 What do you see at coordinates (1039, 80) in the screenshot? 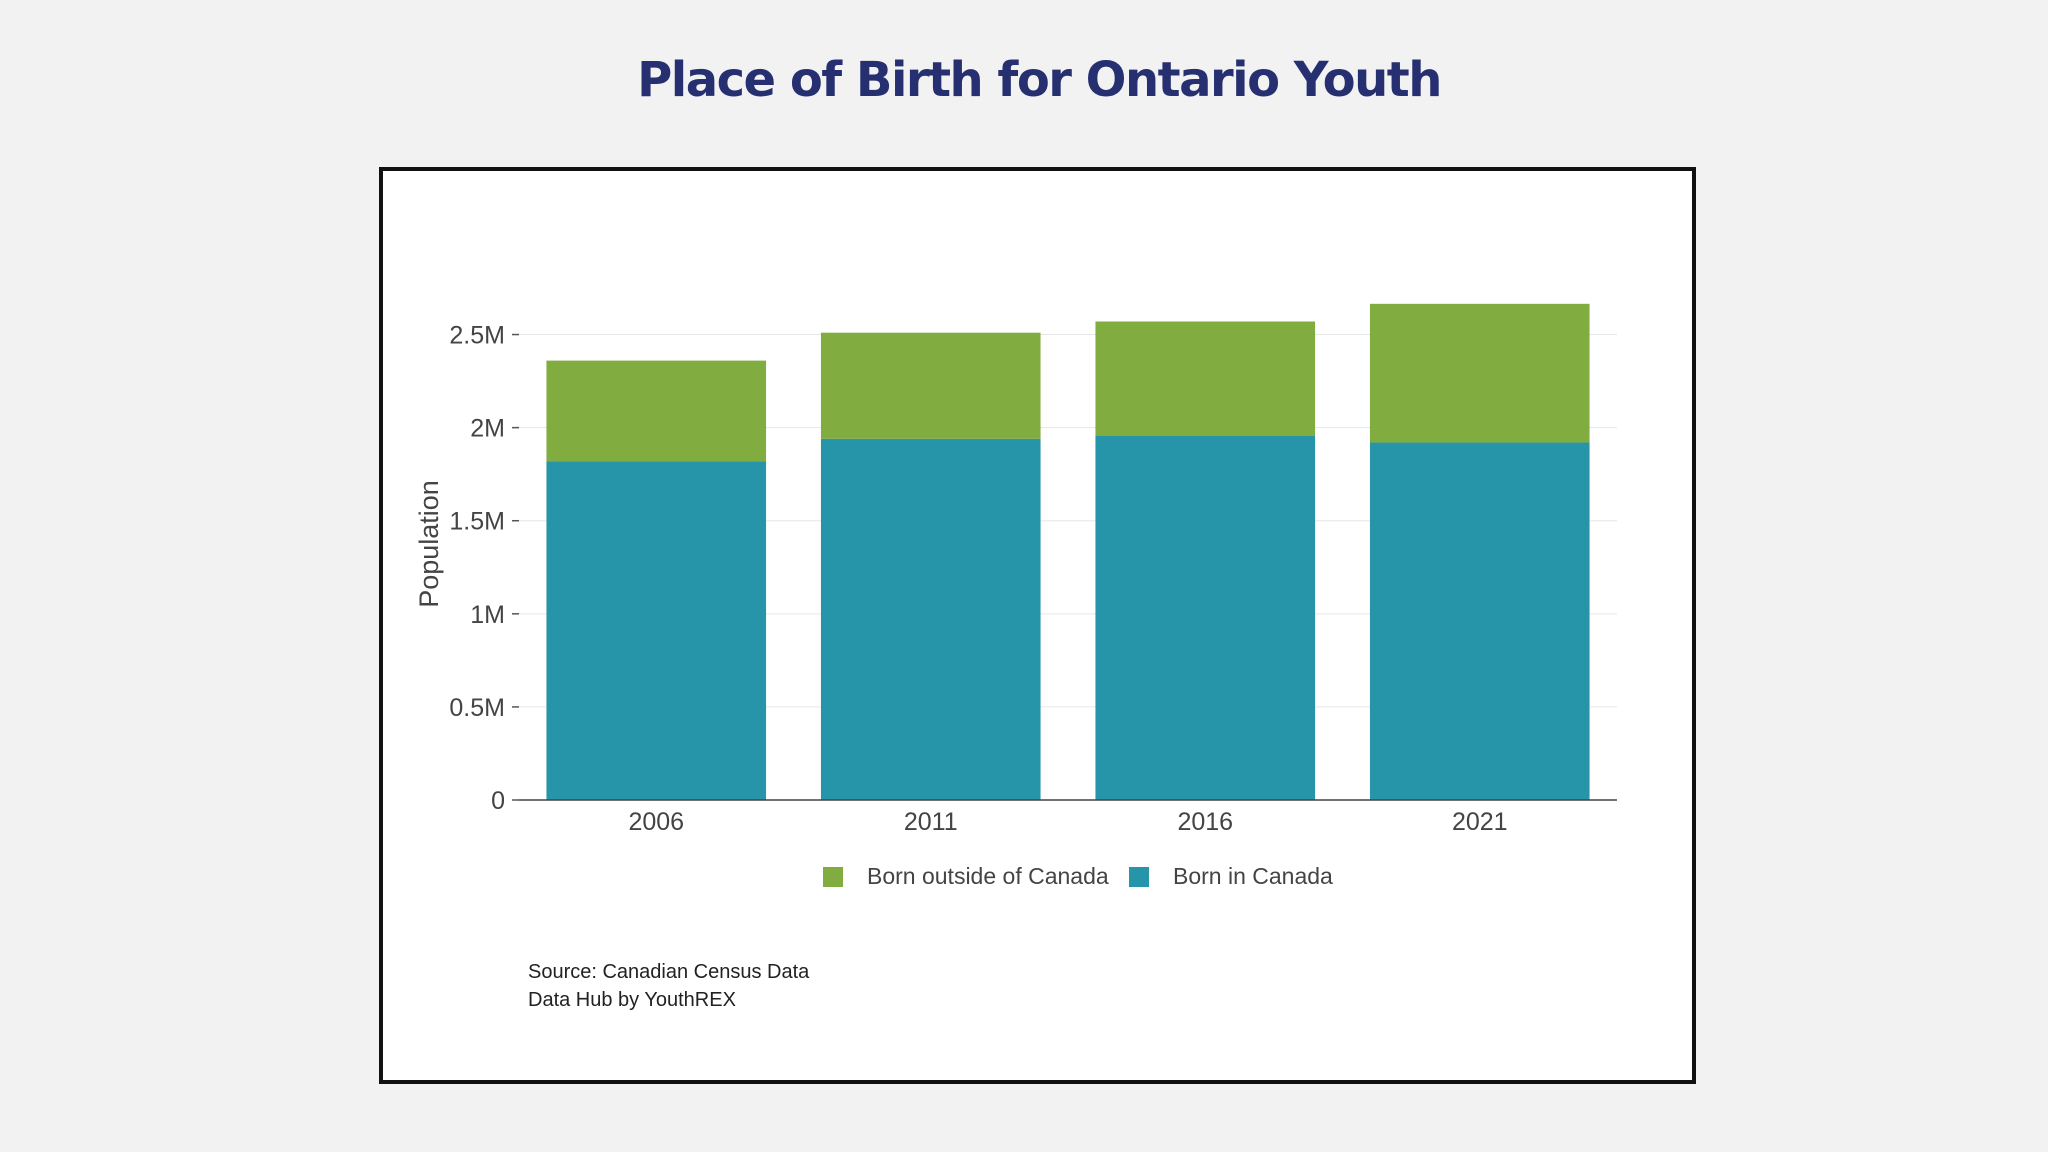
I see `page-title: Place of Birth for Ontario Youth` at bounding box center [1039, 80].